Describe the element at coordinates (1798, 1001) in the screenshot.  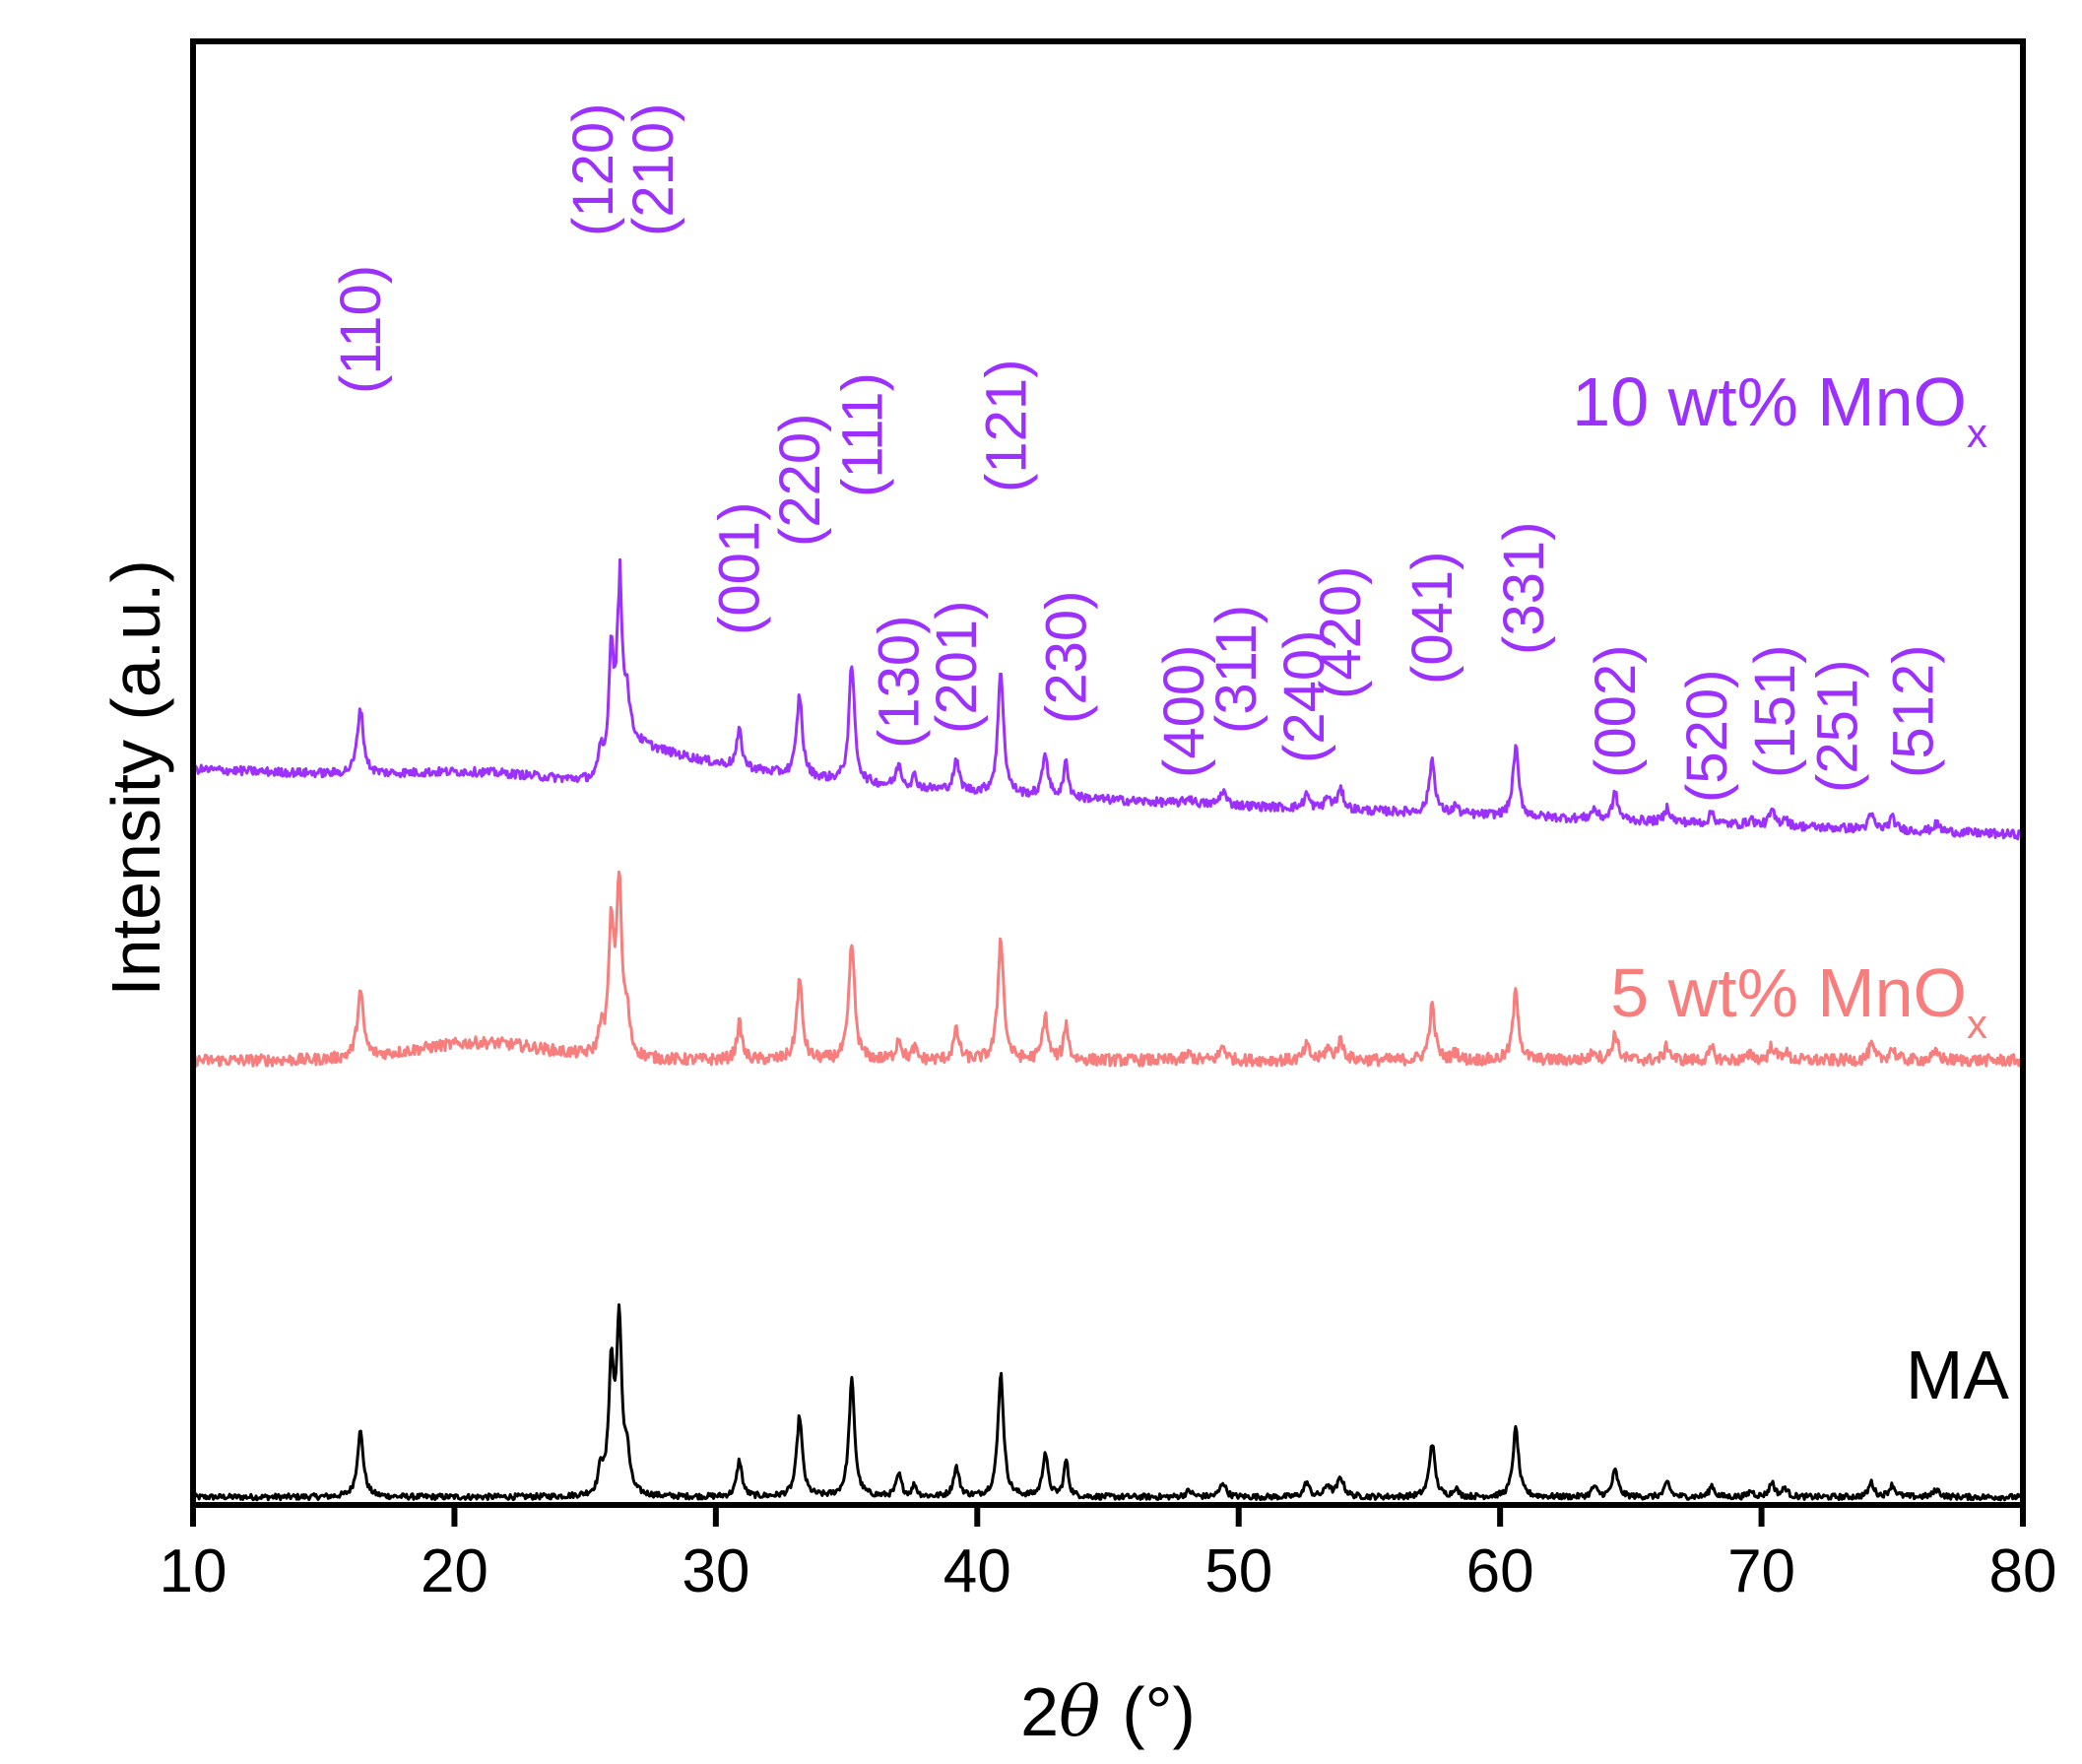
I see `series-label: 5 wt% MnOx` at that location.